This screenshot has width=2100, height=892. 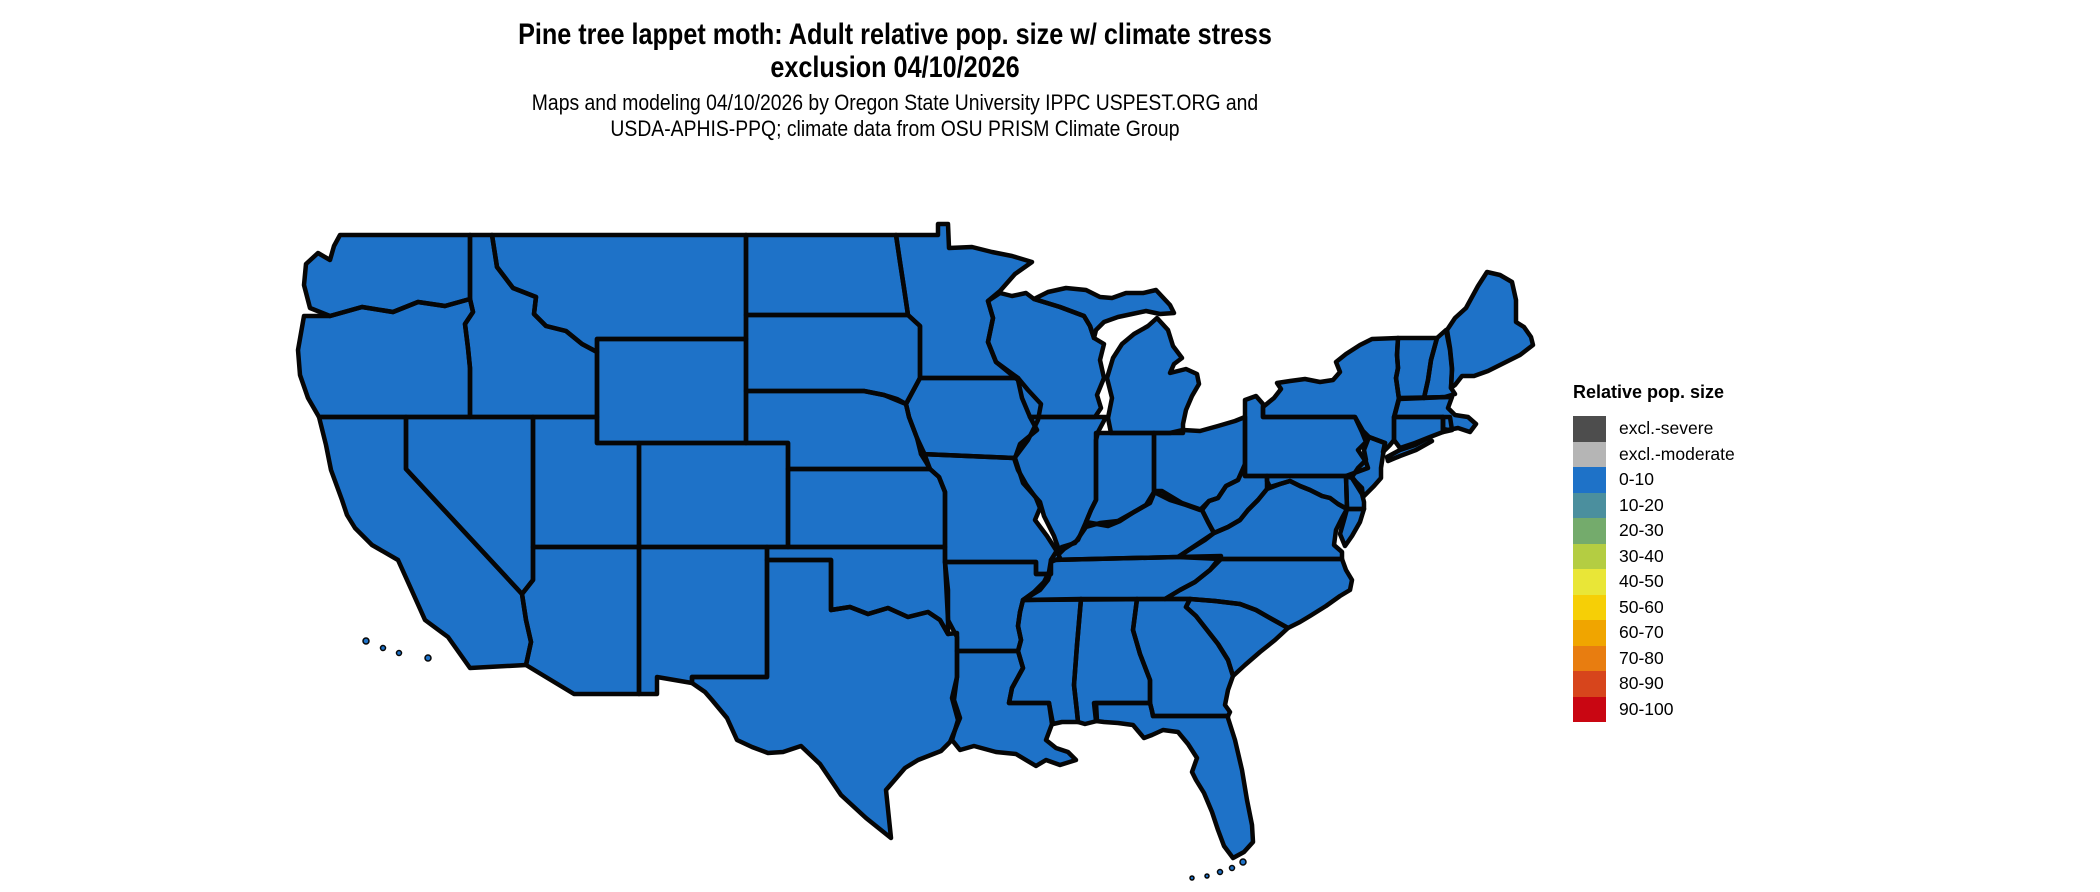 I want to click on legend-item: 10-20, so click(x=1654, y=505).